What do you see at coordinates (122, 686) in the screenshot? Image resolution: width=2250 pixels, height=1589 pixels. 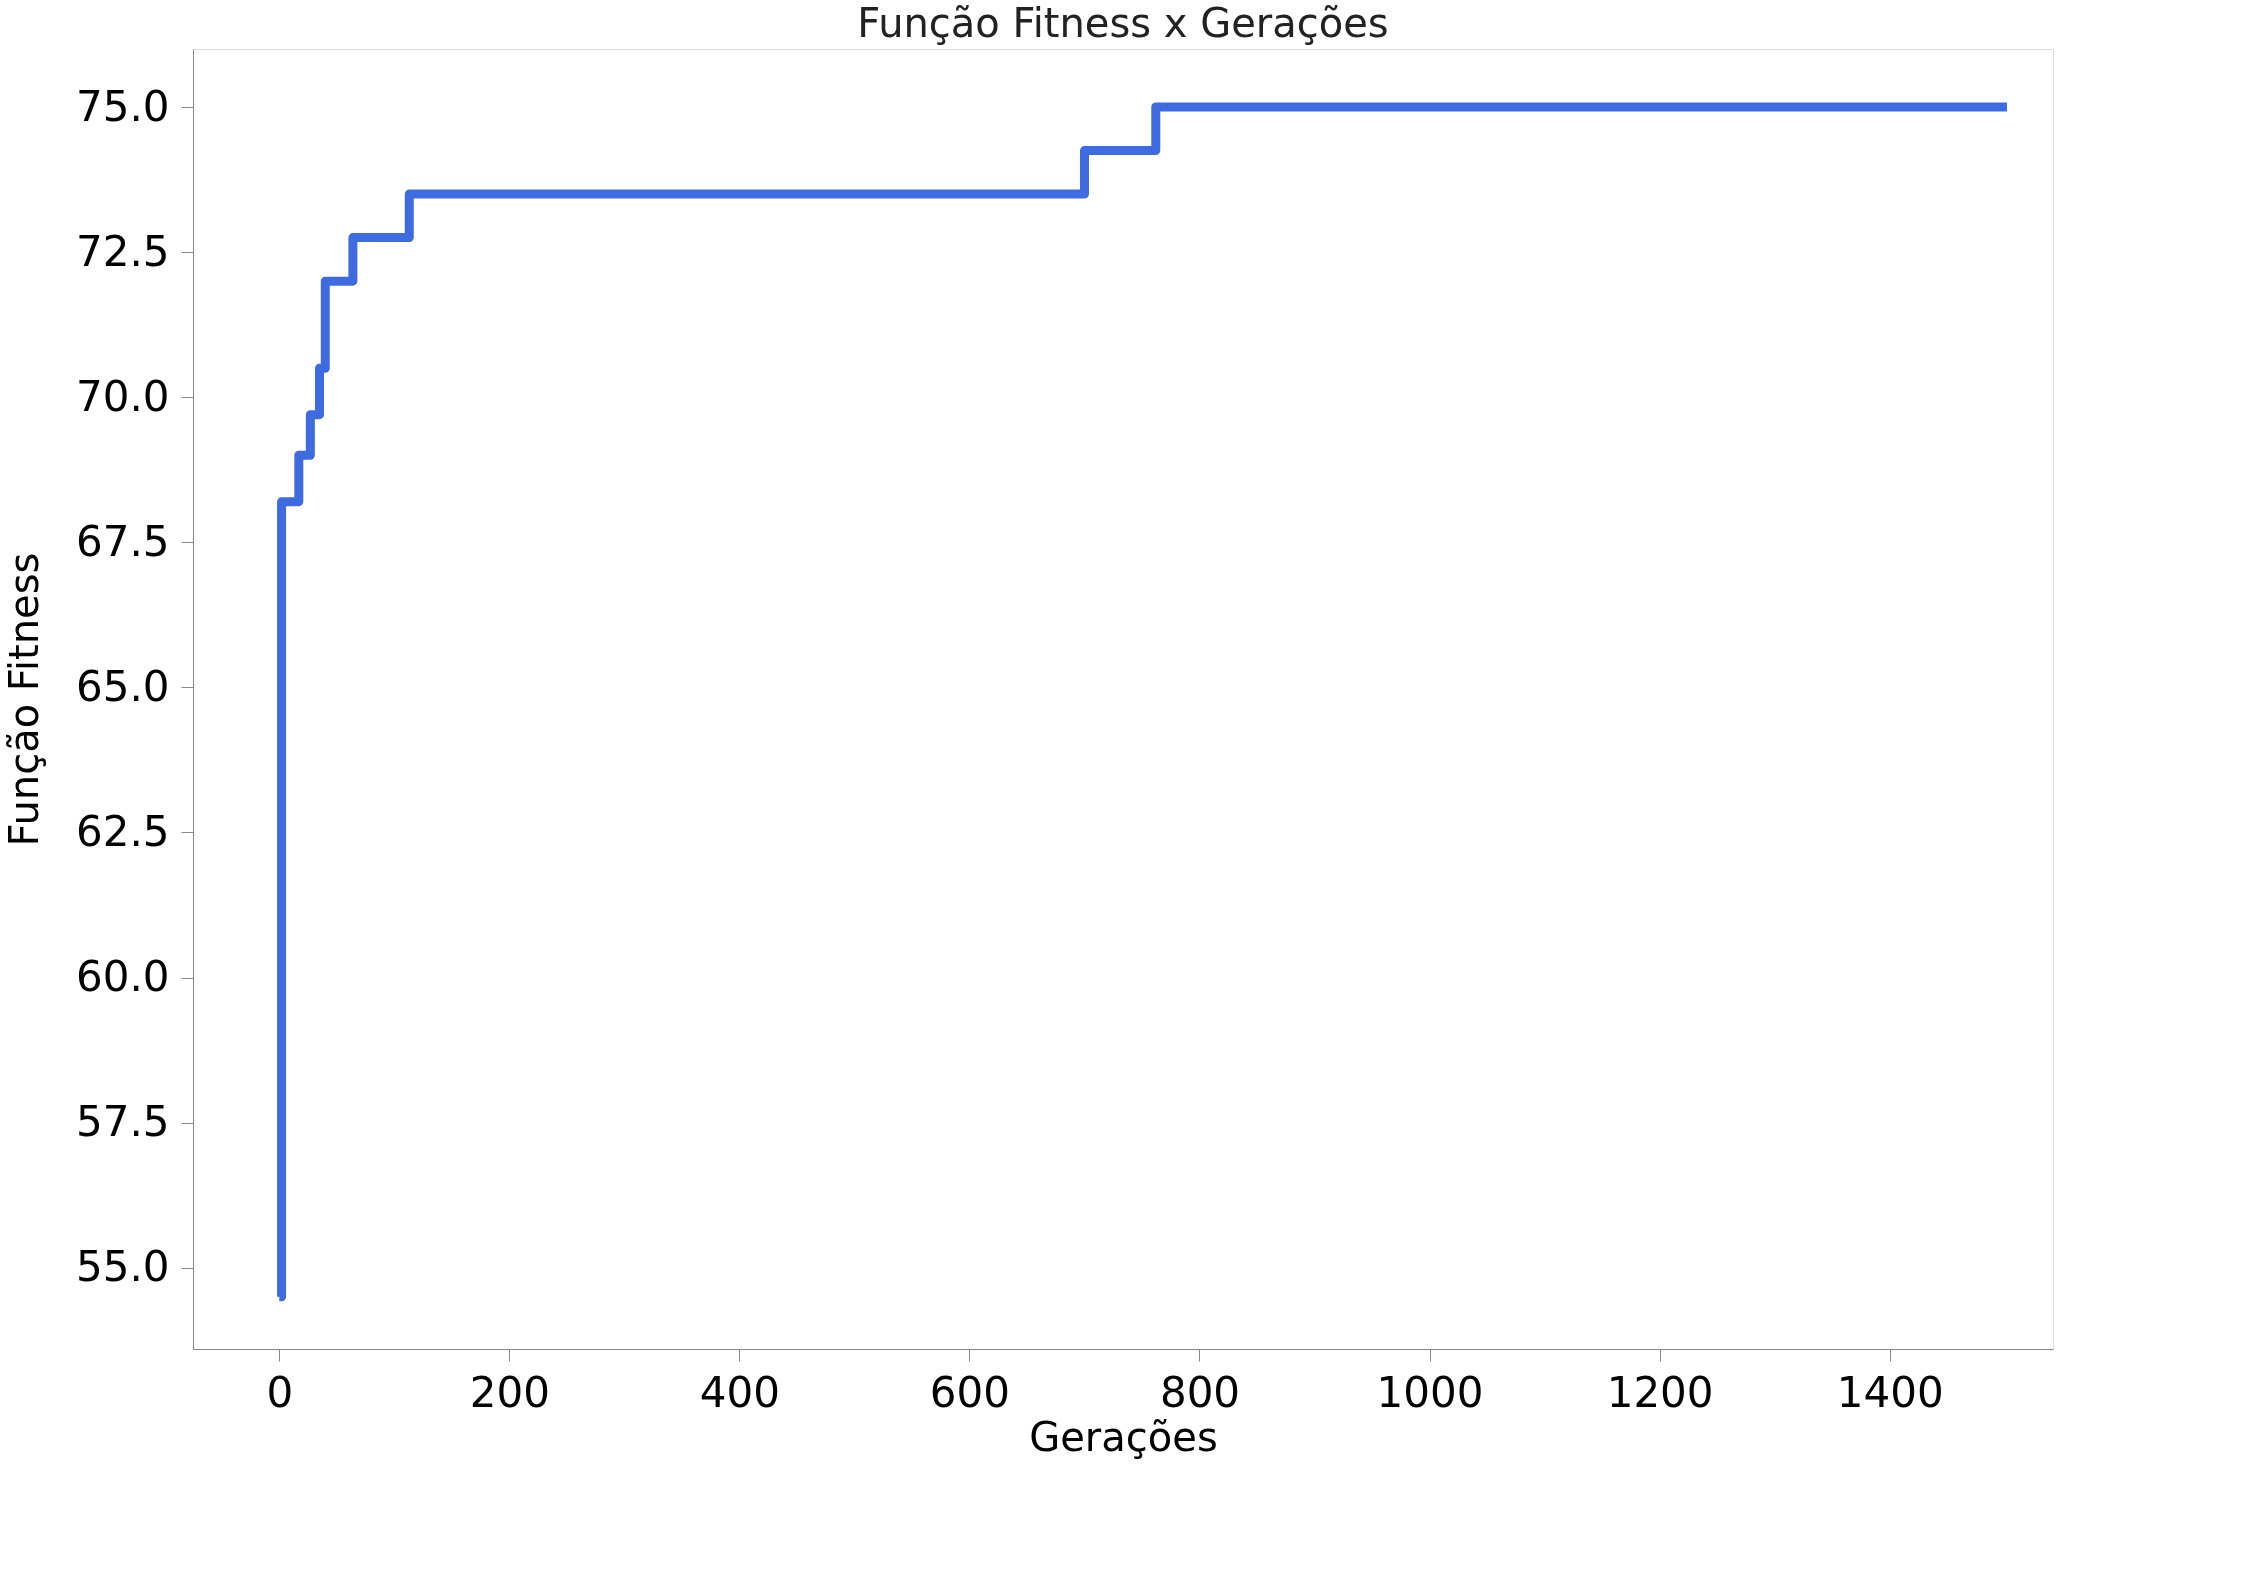 I see `y-tick-label: 65.0` at bounding box center [122, 686].